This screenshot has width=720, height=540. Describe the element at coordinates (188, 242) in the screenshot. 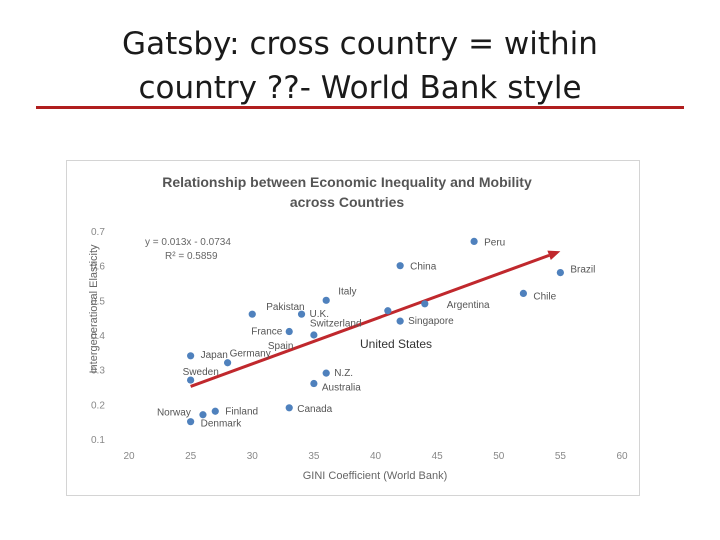

I see `trend-equation: y = 0.013x - 0.0734` at that location.